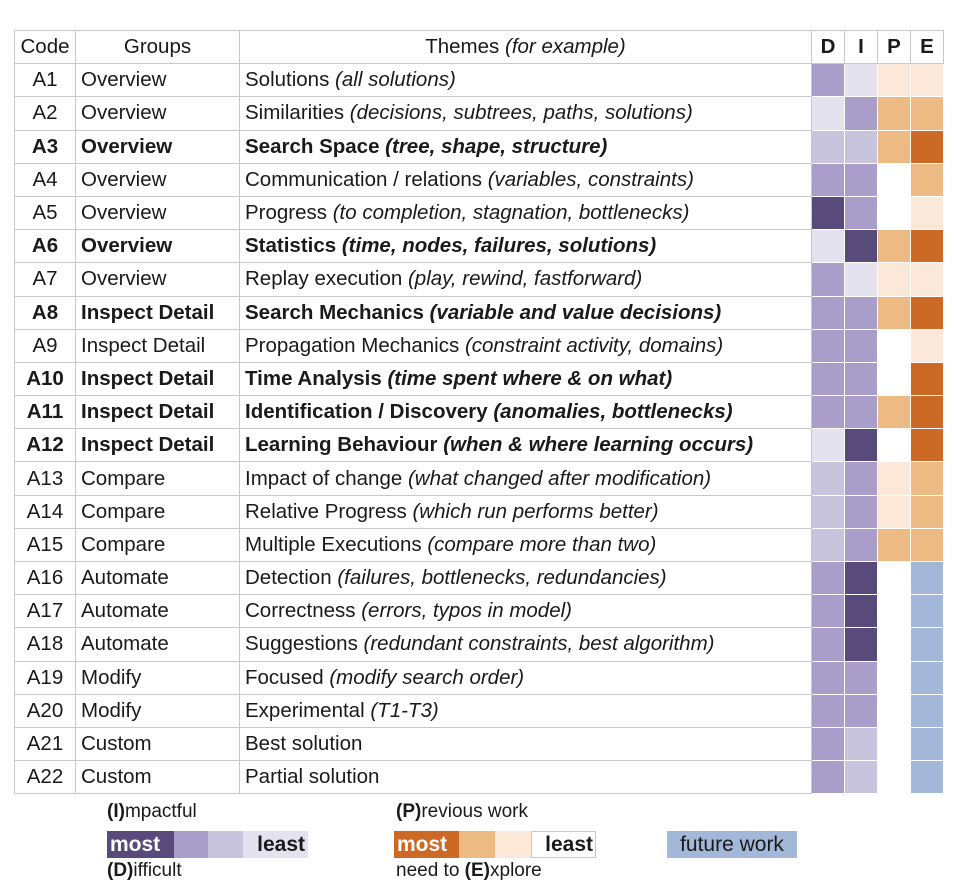 This screenshot has height=893, width=961. I want to click on table-row: A20 Modify Experimental (T1-T3), so click(479, 710).